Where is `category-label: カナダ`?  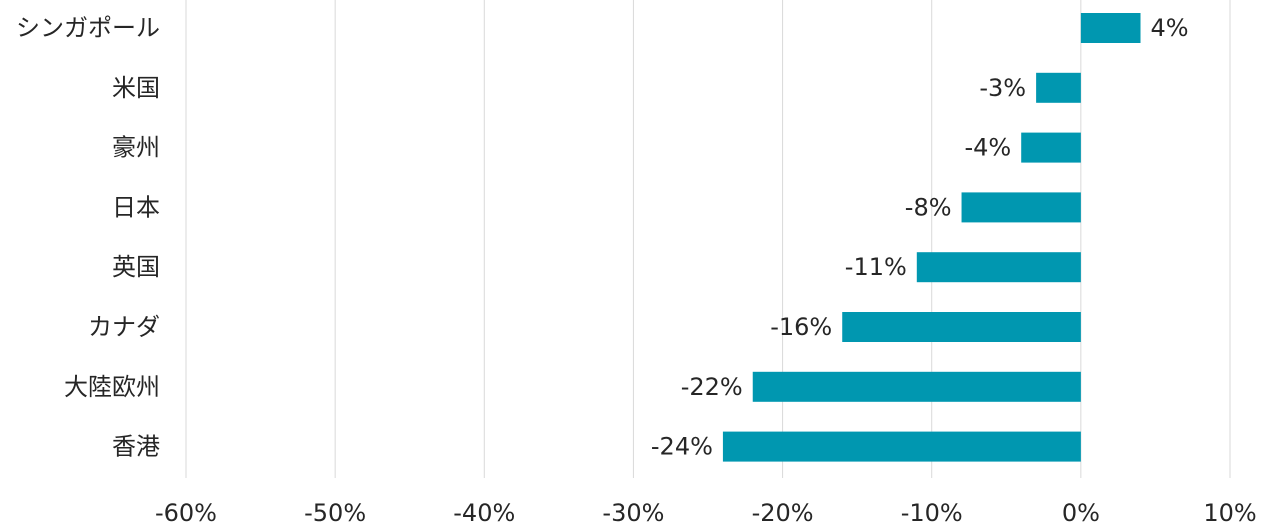 category-label: カナダ is located at coordinates (124, 327).